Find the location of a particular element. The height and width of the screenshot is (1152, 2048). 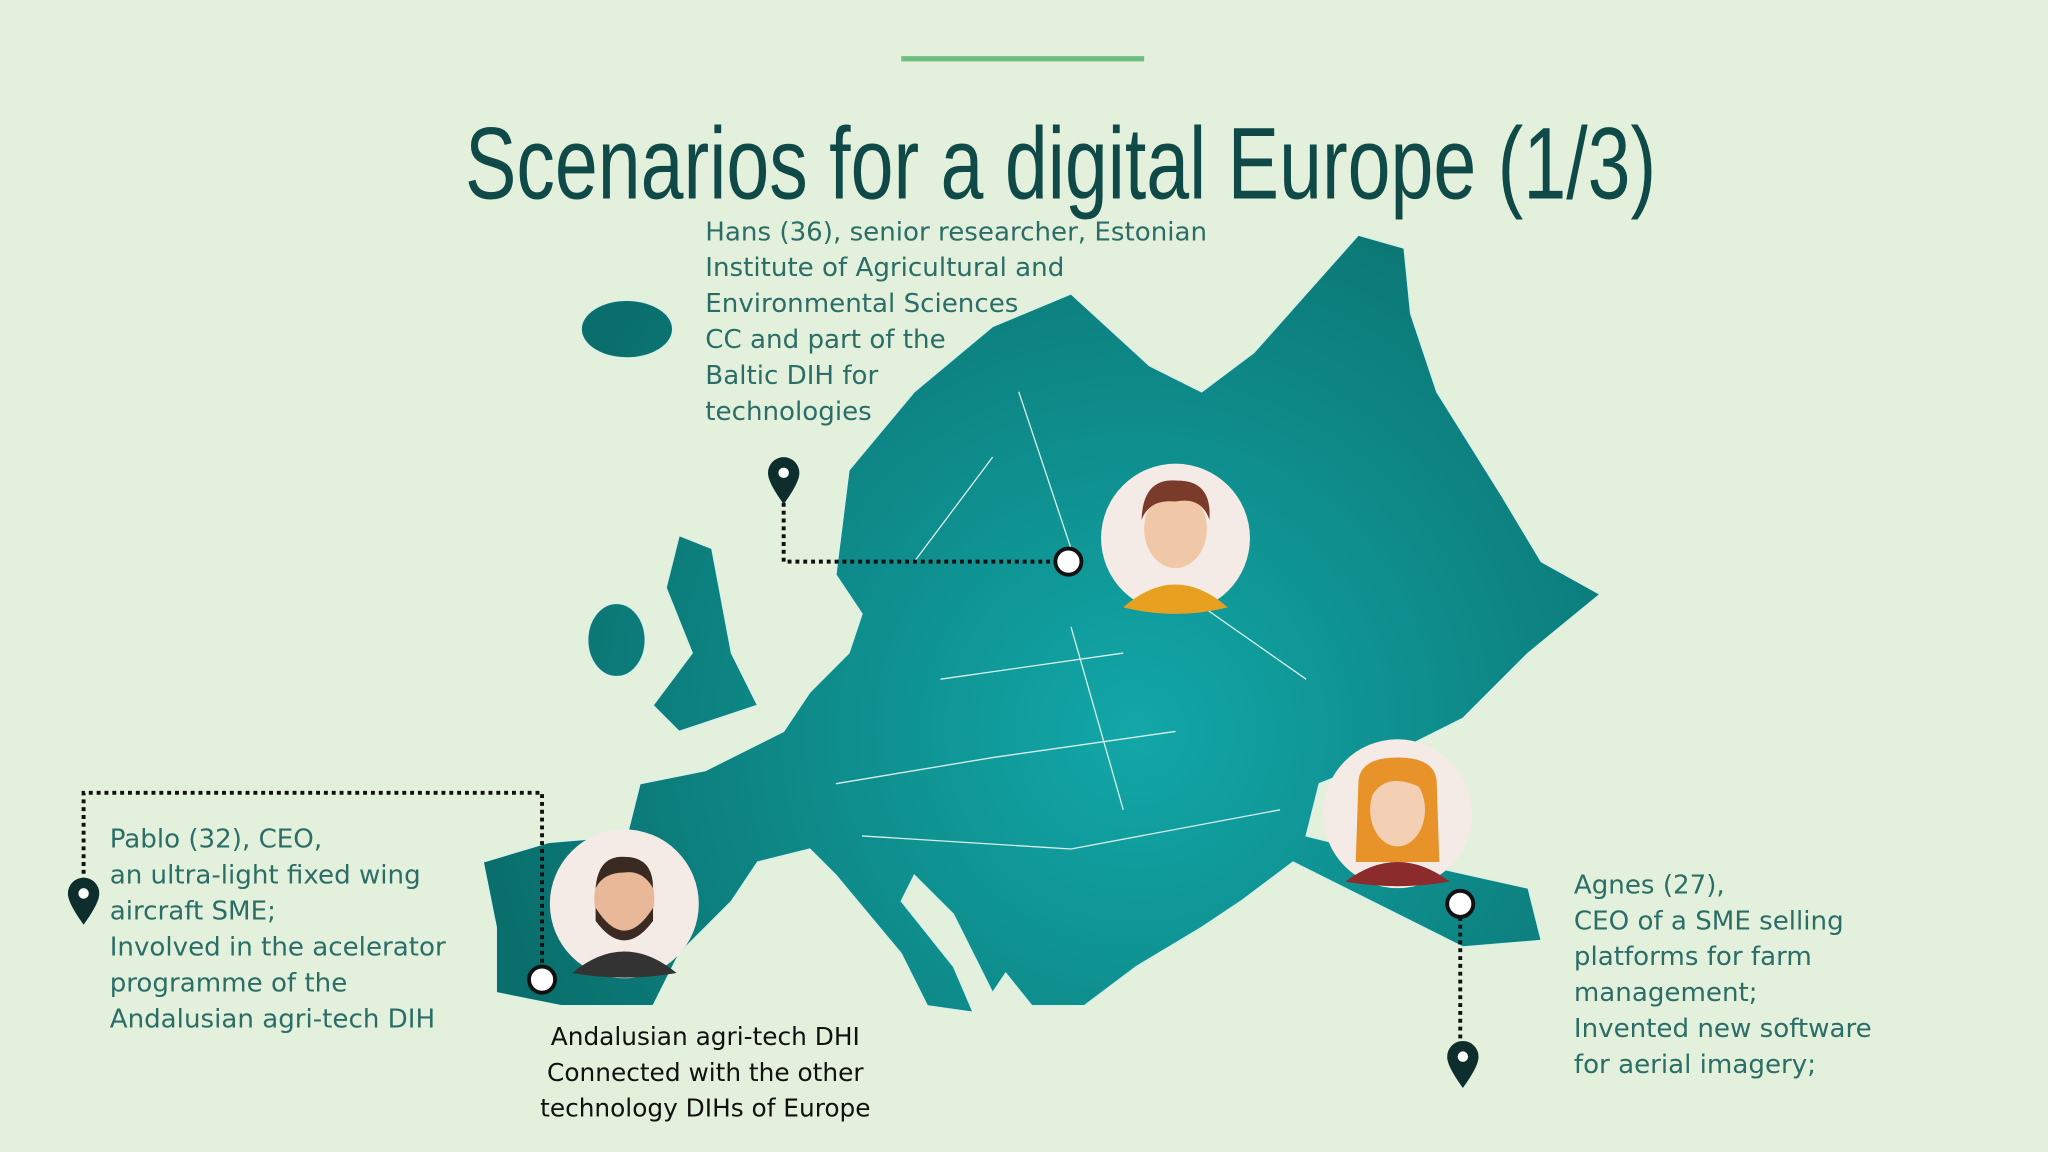

text-line: technology DIHs of Europe is located at coordinates (705, 1108).